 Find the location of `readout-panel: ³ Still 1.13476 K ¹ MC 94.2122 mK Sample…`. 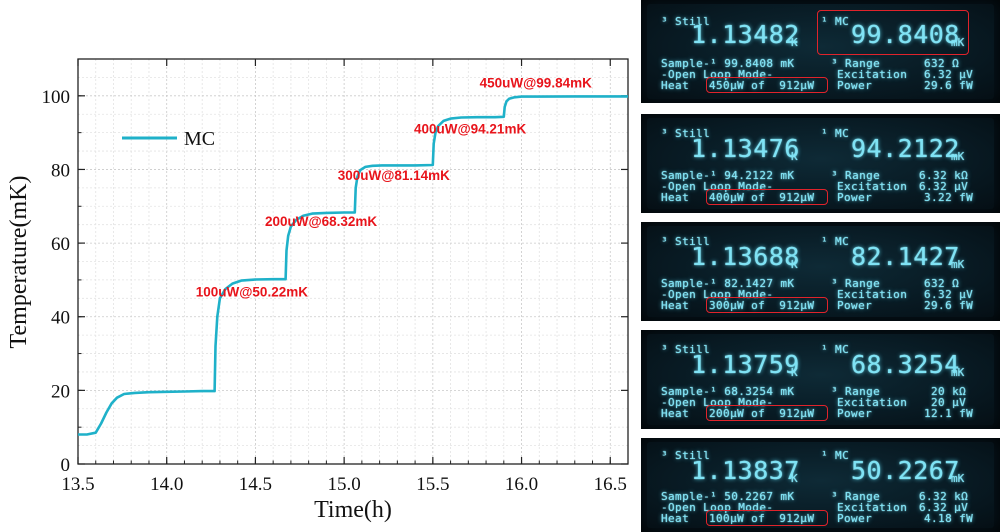

readout-panel: ³ Still 1.13476 K ¹ MC 94.2122 mK Sample… is located at coordinates (820, 163).